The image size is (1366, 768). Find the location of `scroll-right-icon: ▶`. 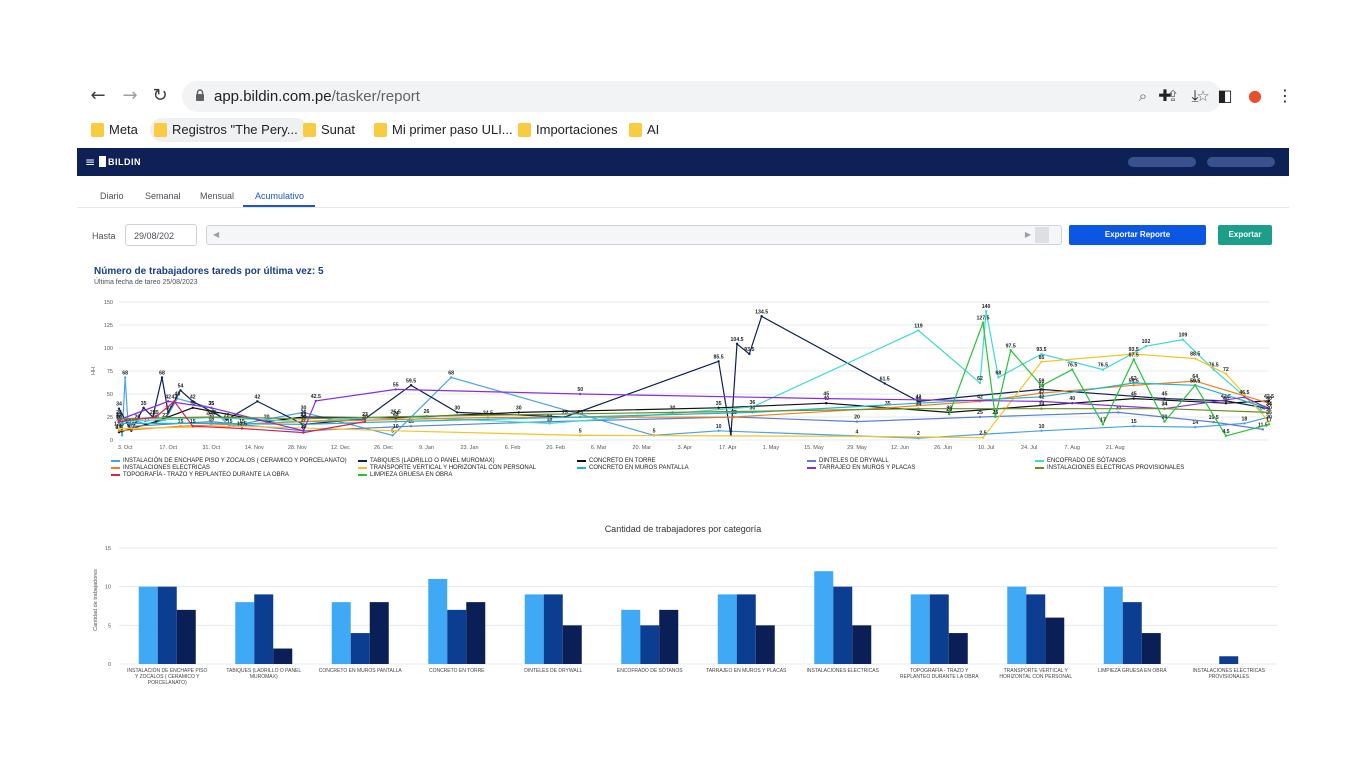

scroll-right-icon: ▶ is located at coordinates (1027, 234).